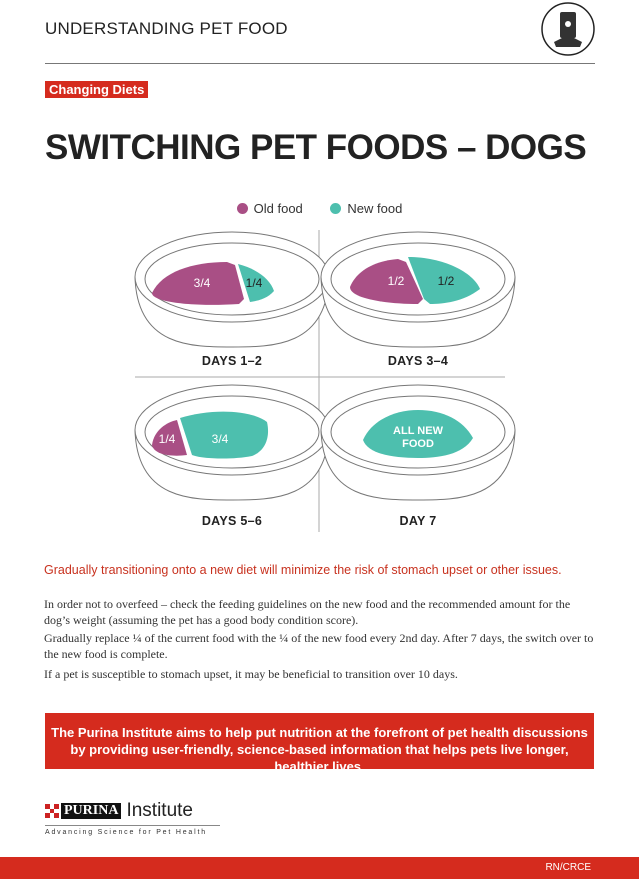 The height and width of the screenshot is (879, 639). What do you see at coordinates (568, 29) in the screenshot?
I see `pet-food-bag-icon` at bounding box center [568, 29].